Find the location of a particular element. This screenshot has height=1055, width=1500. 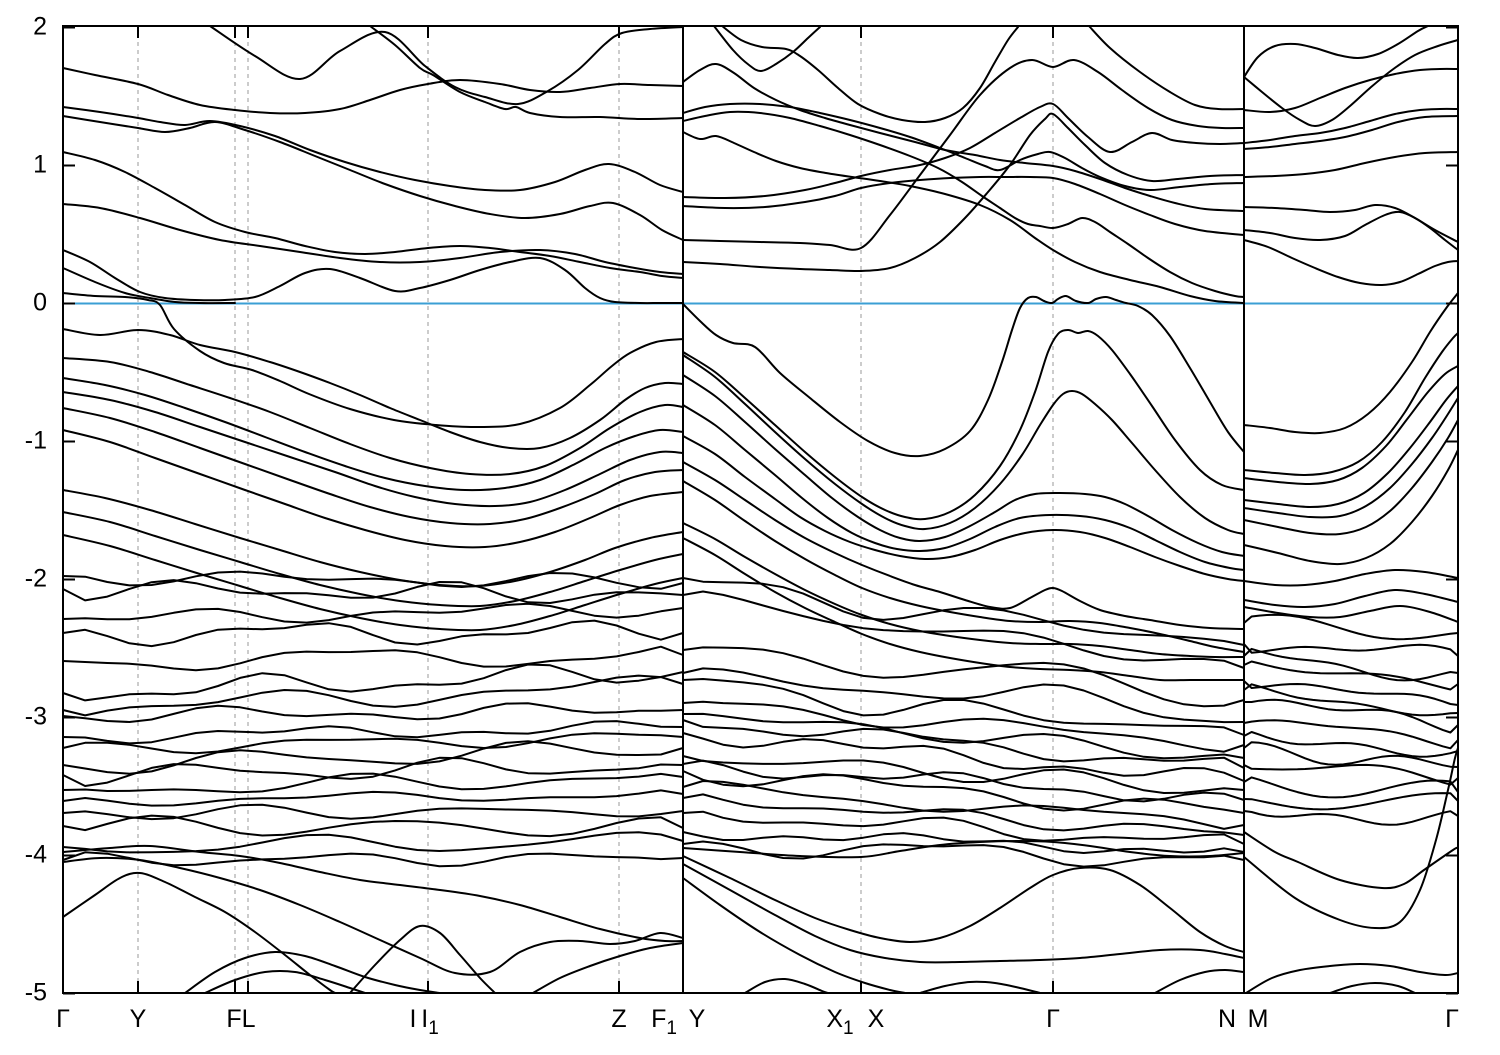

svg-text: -4 is located at coordinates (36, 855).